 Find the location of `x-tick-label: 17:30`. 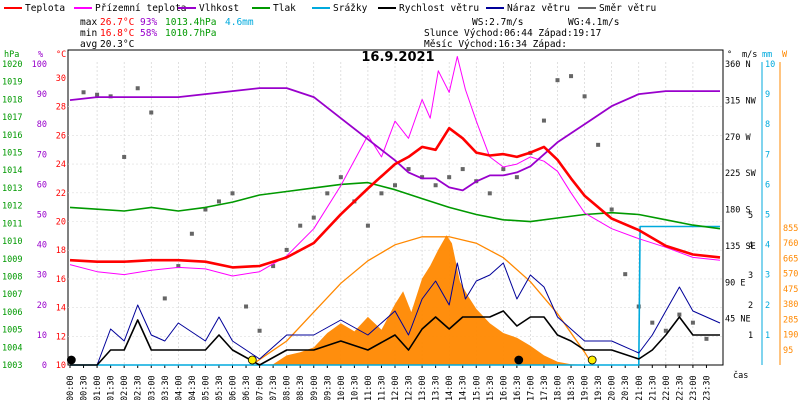

x-tick-label: 17:30 is located at coordinates (545, 387).